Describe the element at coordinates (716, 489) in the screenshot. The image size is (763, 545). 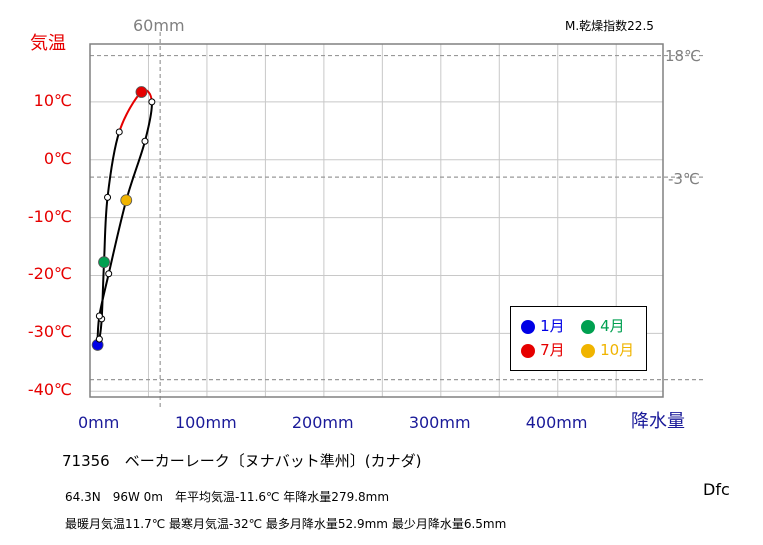
I see `climate-code: Dfc` at that location.